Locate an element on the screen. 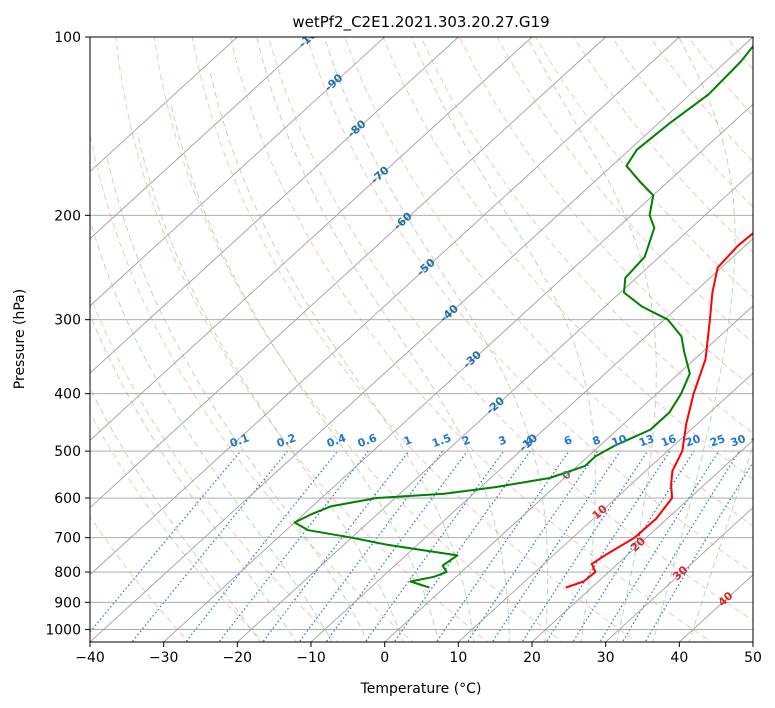 The height and width of the screenshot is (708, 775). mixing-ratio-label: 0.6 is located at coordinates (367, 440).